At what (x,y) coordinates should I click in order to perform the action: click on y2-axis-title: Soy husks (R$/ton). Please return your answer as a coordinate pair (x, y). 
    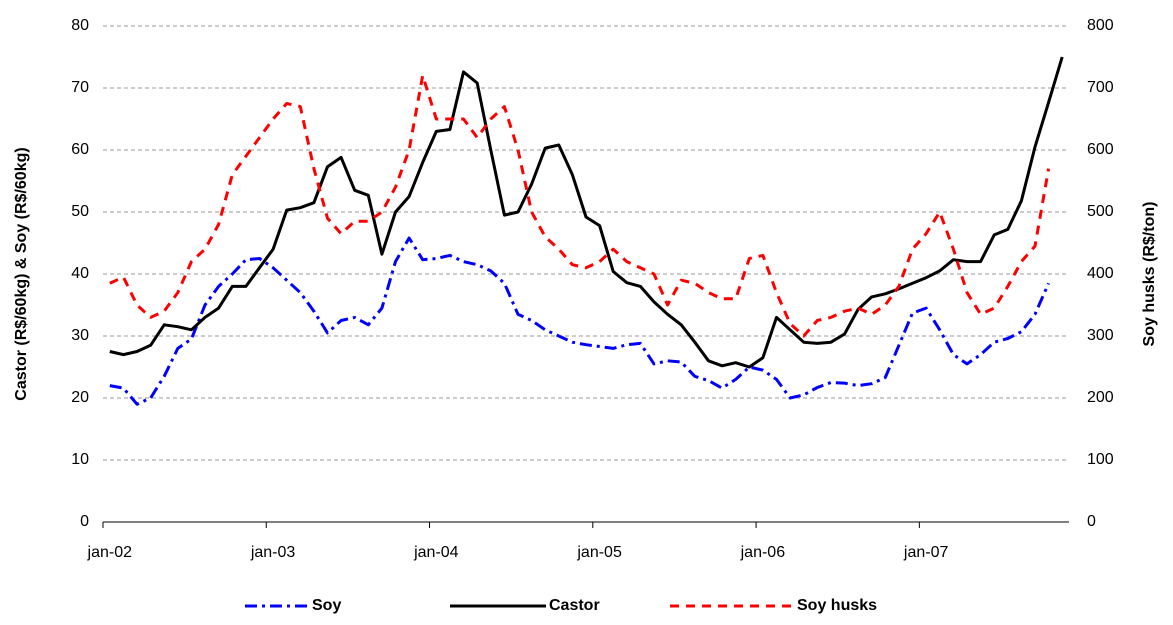
    Looking at the image, I should click on (1149, 274).